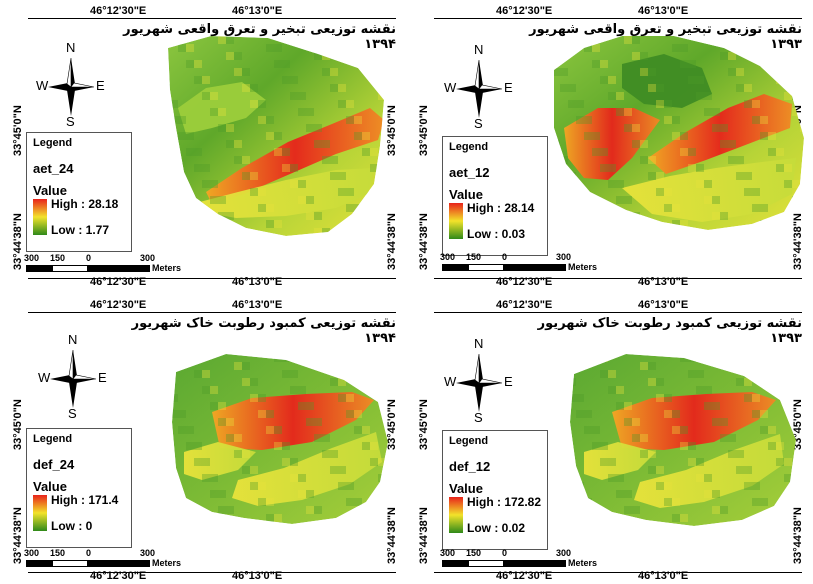 The height and width of the screenshot is (584, 813). Describe the element at coordinates (504, 502) in the screenshot. I see `legend-high: High : 172.82` at that location.